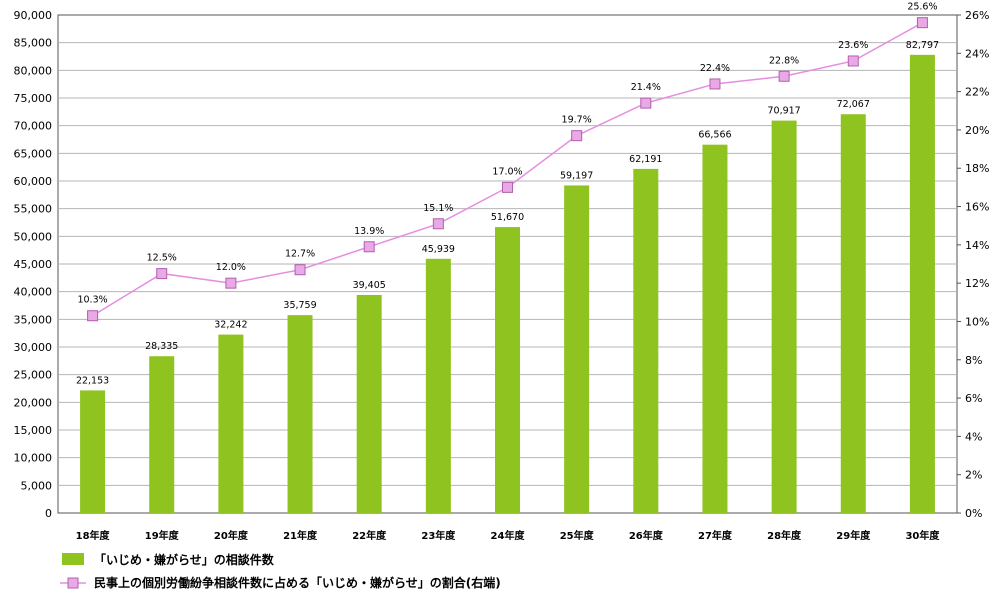 The height and width of the screenshot is (601, 1000). I want to click on y-right-tick-label: 6%, so click(973, 398).